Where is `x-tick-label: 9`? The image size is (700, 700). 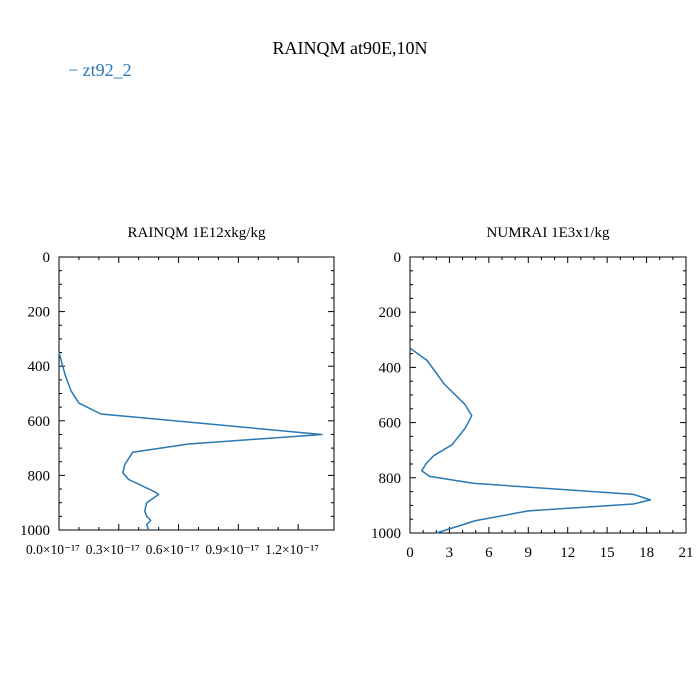
x-tick-label: 9 is located at coordinates (529, 553).